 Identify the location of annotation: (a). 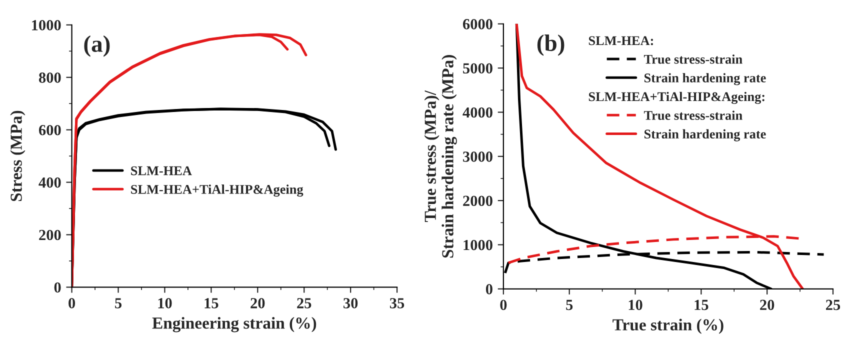
(97, 46).